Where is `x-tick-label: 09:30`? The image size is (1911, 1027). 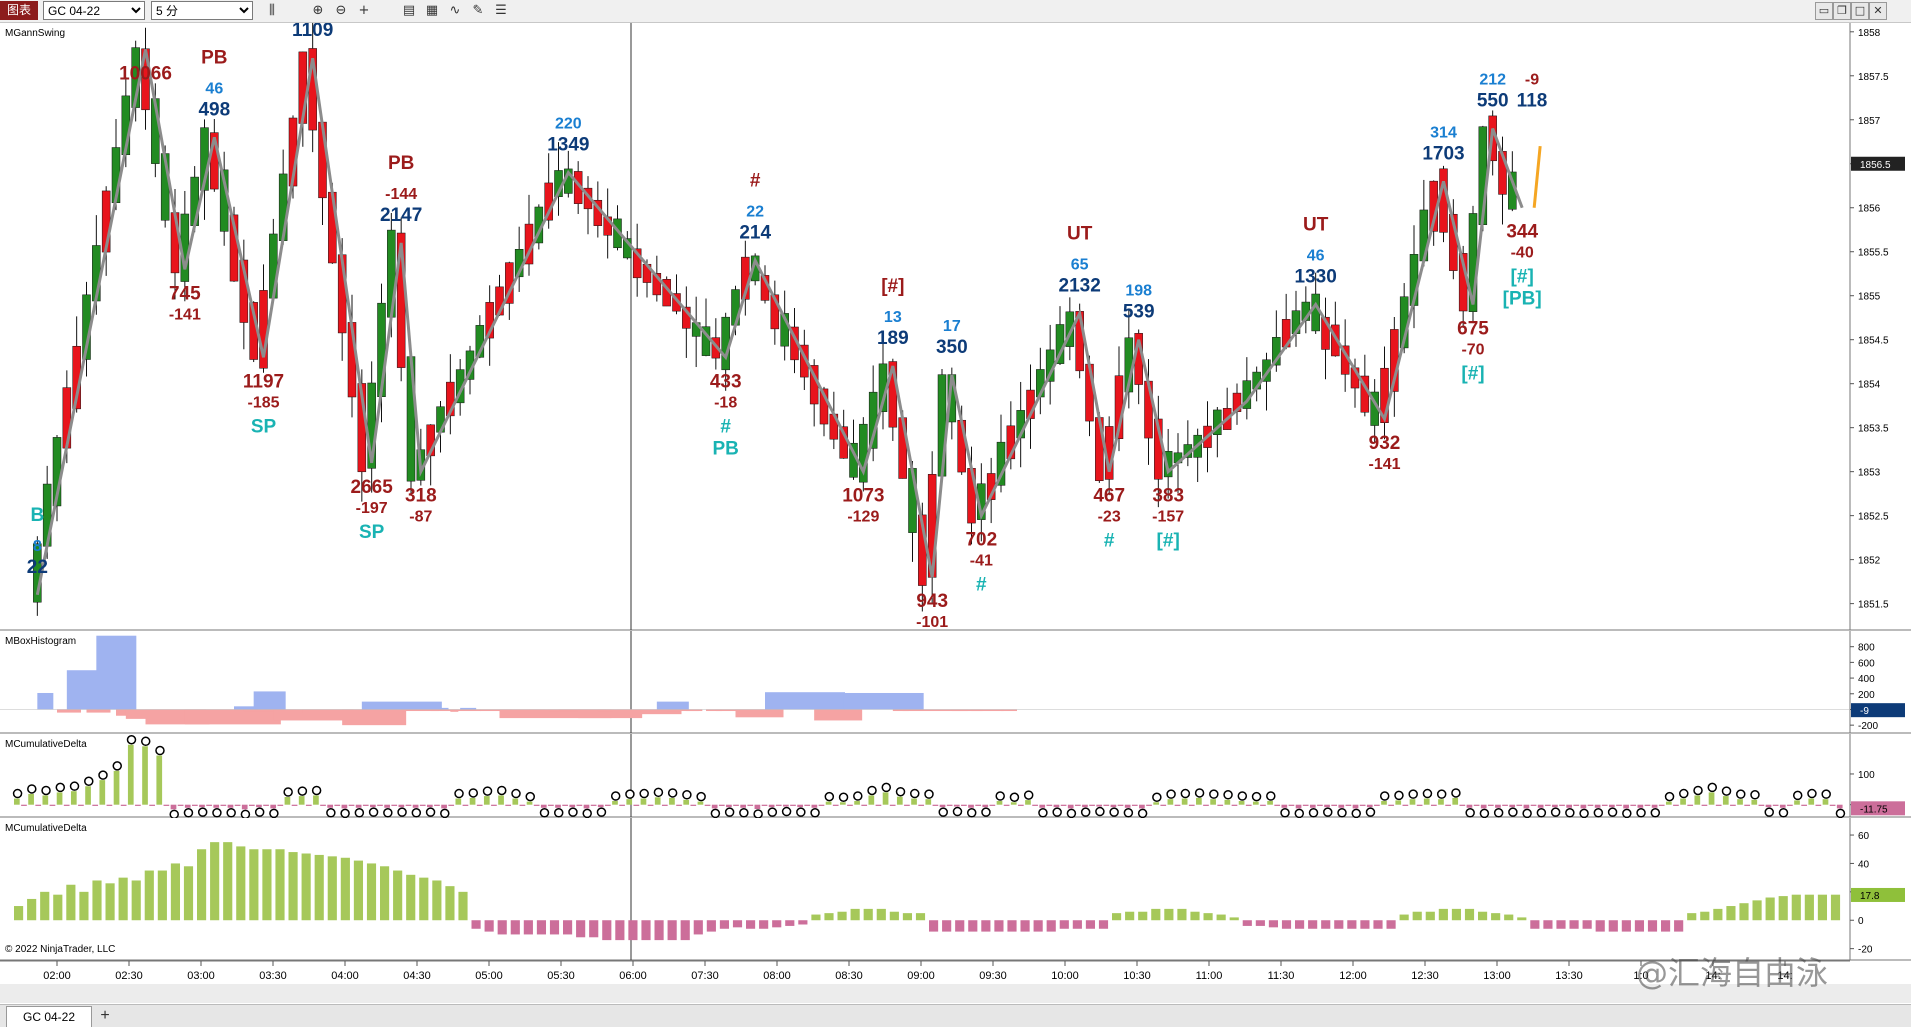 x-tick-label: 09:30 is located at coordinates (993, 976).